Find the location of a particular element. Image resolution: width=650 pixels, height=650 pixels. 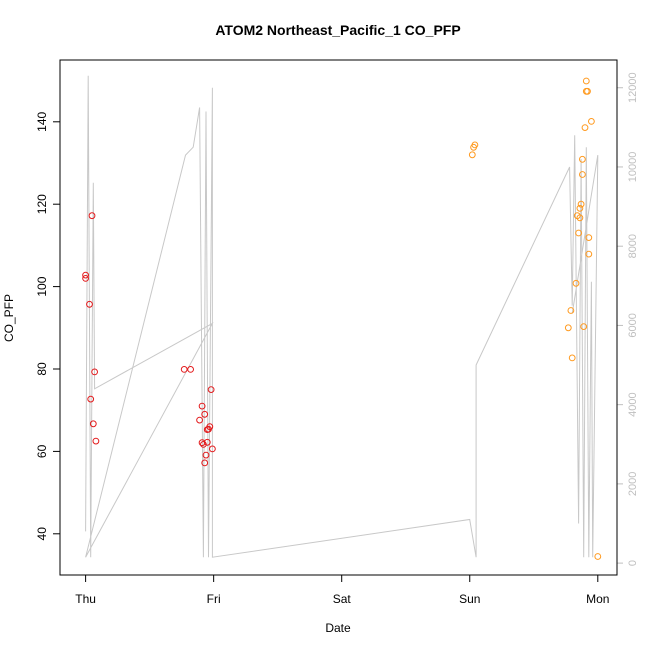

y2-tick-label-3: 6000 is located at coordinates (633, 325).